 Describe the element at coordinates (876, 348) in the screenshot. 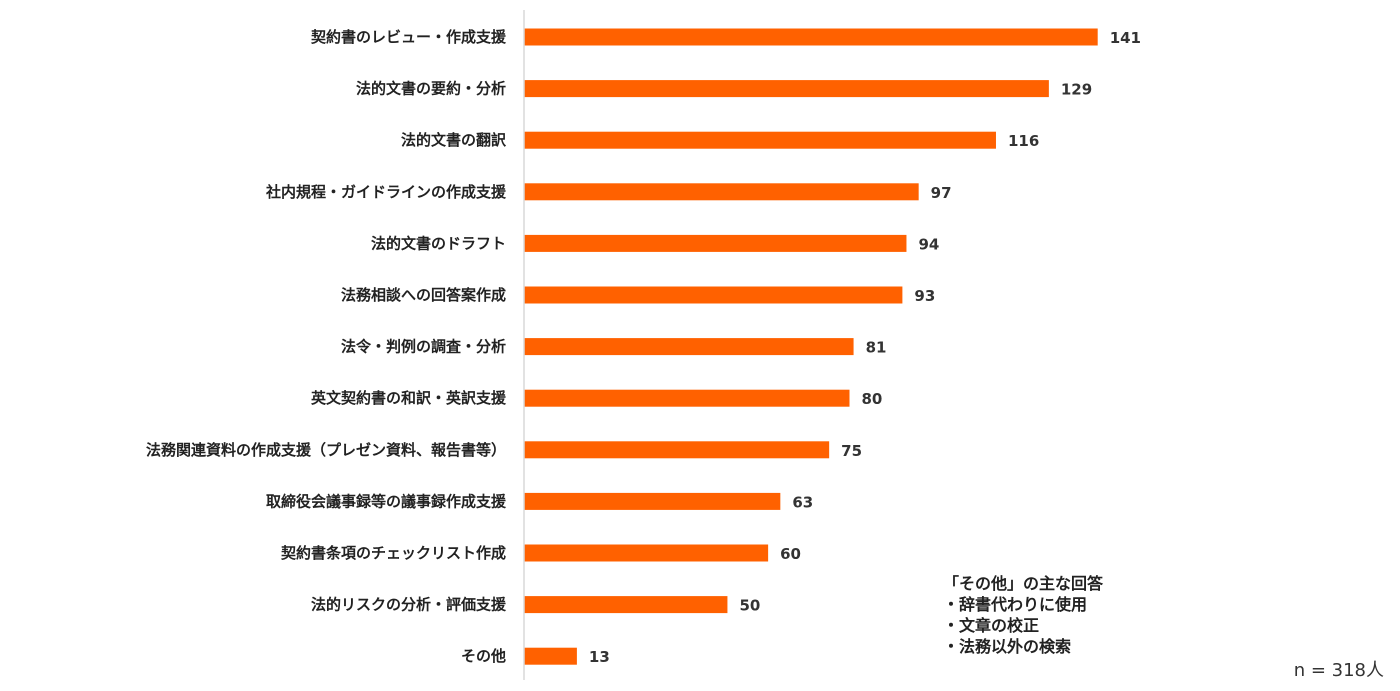

I see `data-label: 81` at that location.